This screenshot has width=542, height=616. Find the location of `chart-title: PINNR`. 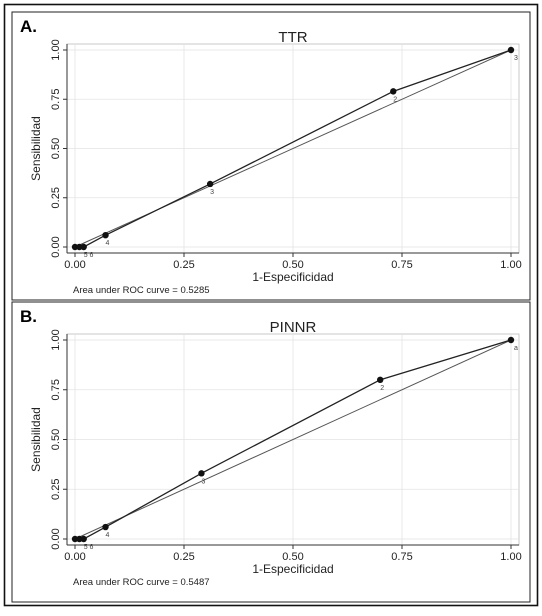

chart-title: PINNR is located at coordinates (293, 327).